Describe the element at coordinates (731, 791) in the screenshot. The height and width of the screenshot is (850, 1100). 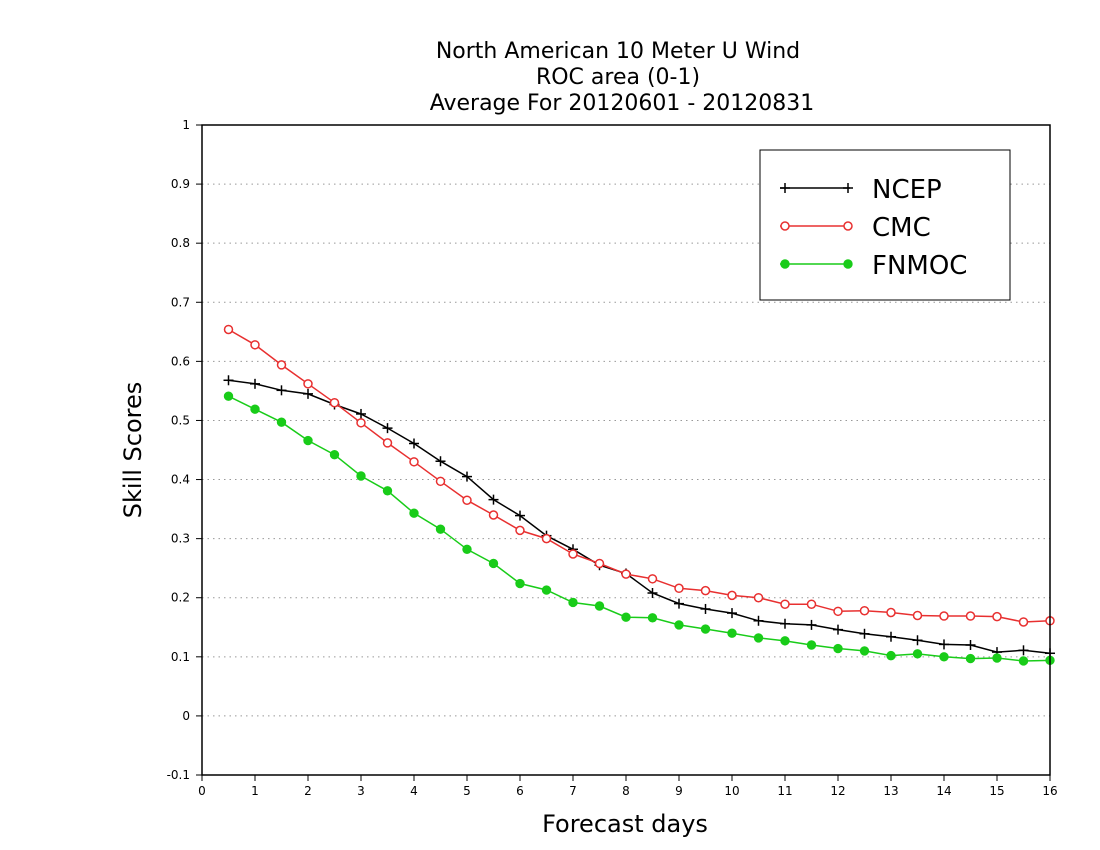
I see `x-tick-label: 10` at that location.